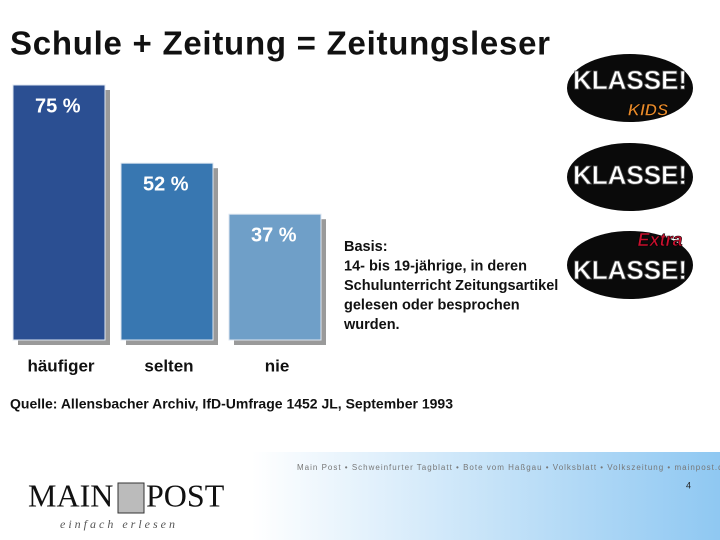  What do you see at coordinates (648, 109) in the screenshot?
I see `logo-tag: KIDS` at bounding box center [648, 109].